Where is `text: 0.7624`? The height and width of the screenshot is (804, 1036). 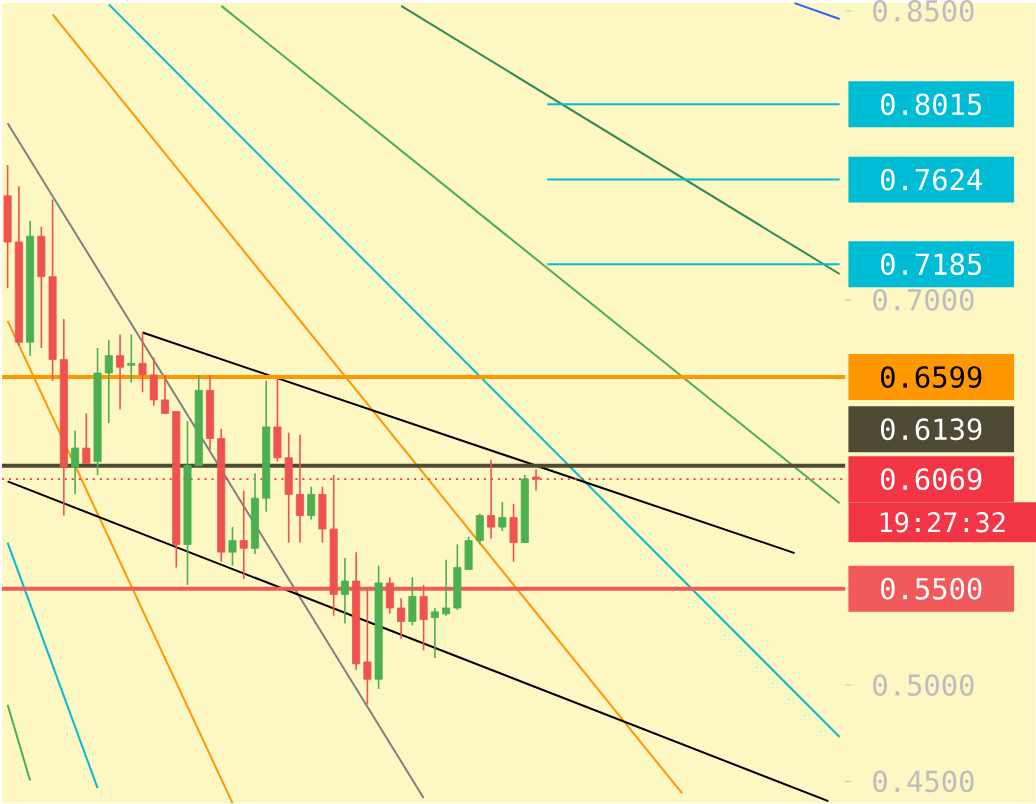 text: 0.7624 is located at coordinates (931, 179).